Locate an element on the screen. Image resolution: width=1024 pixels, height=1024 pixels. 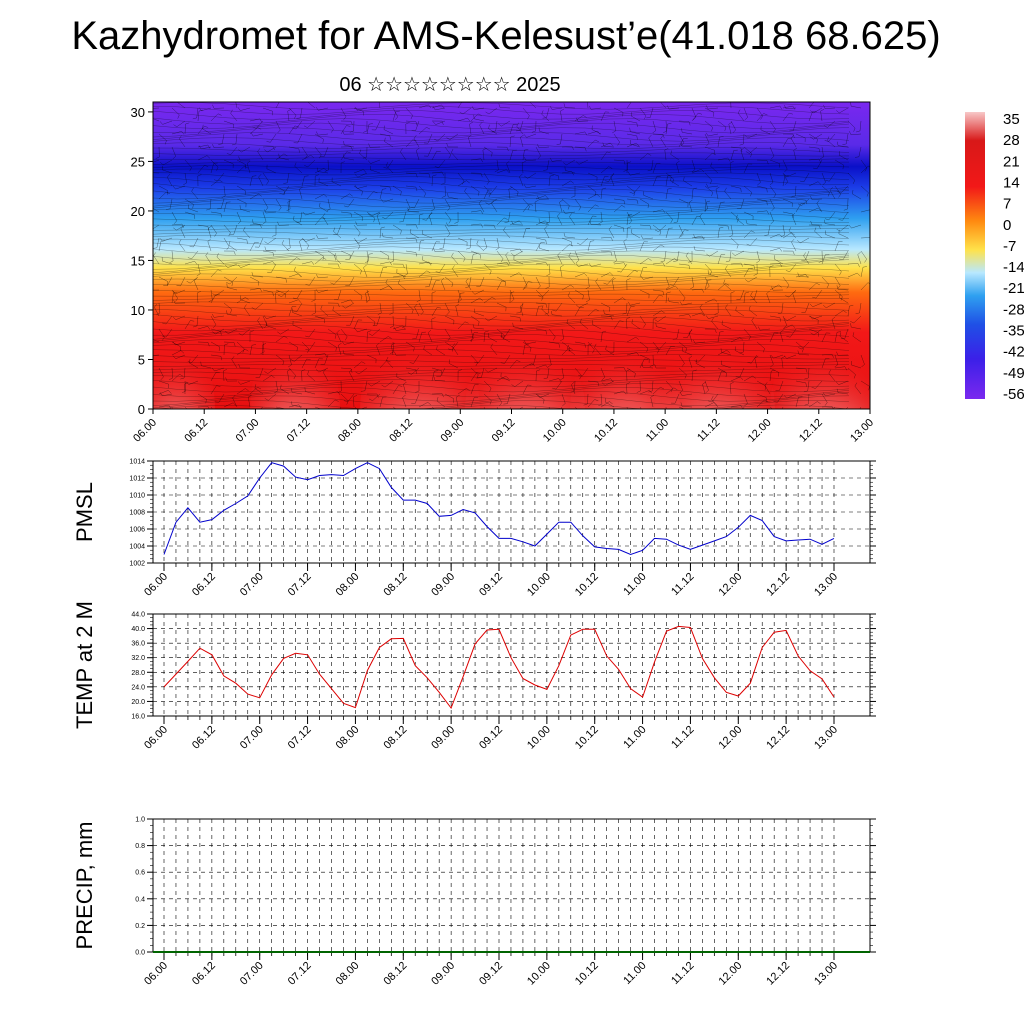
x-tick-label: 11.00 is located at coordinates (634, 584).